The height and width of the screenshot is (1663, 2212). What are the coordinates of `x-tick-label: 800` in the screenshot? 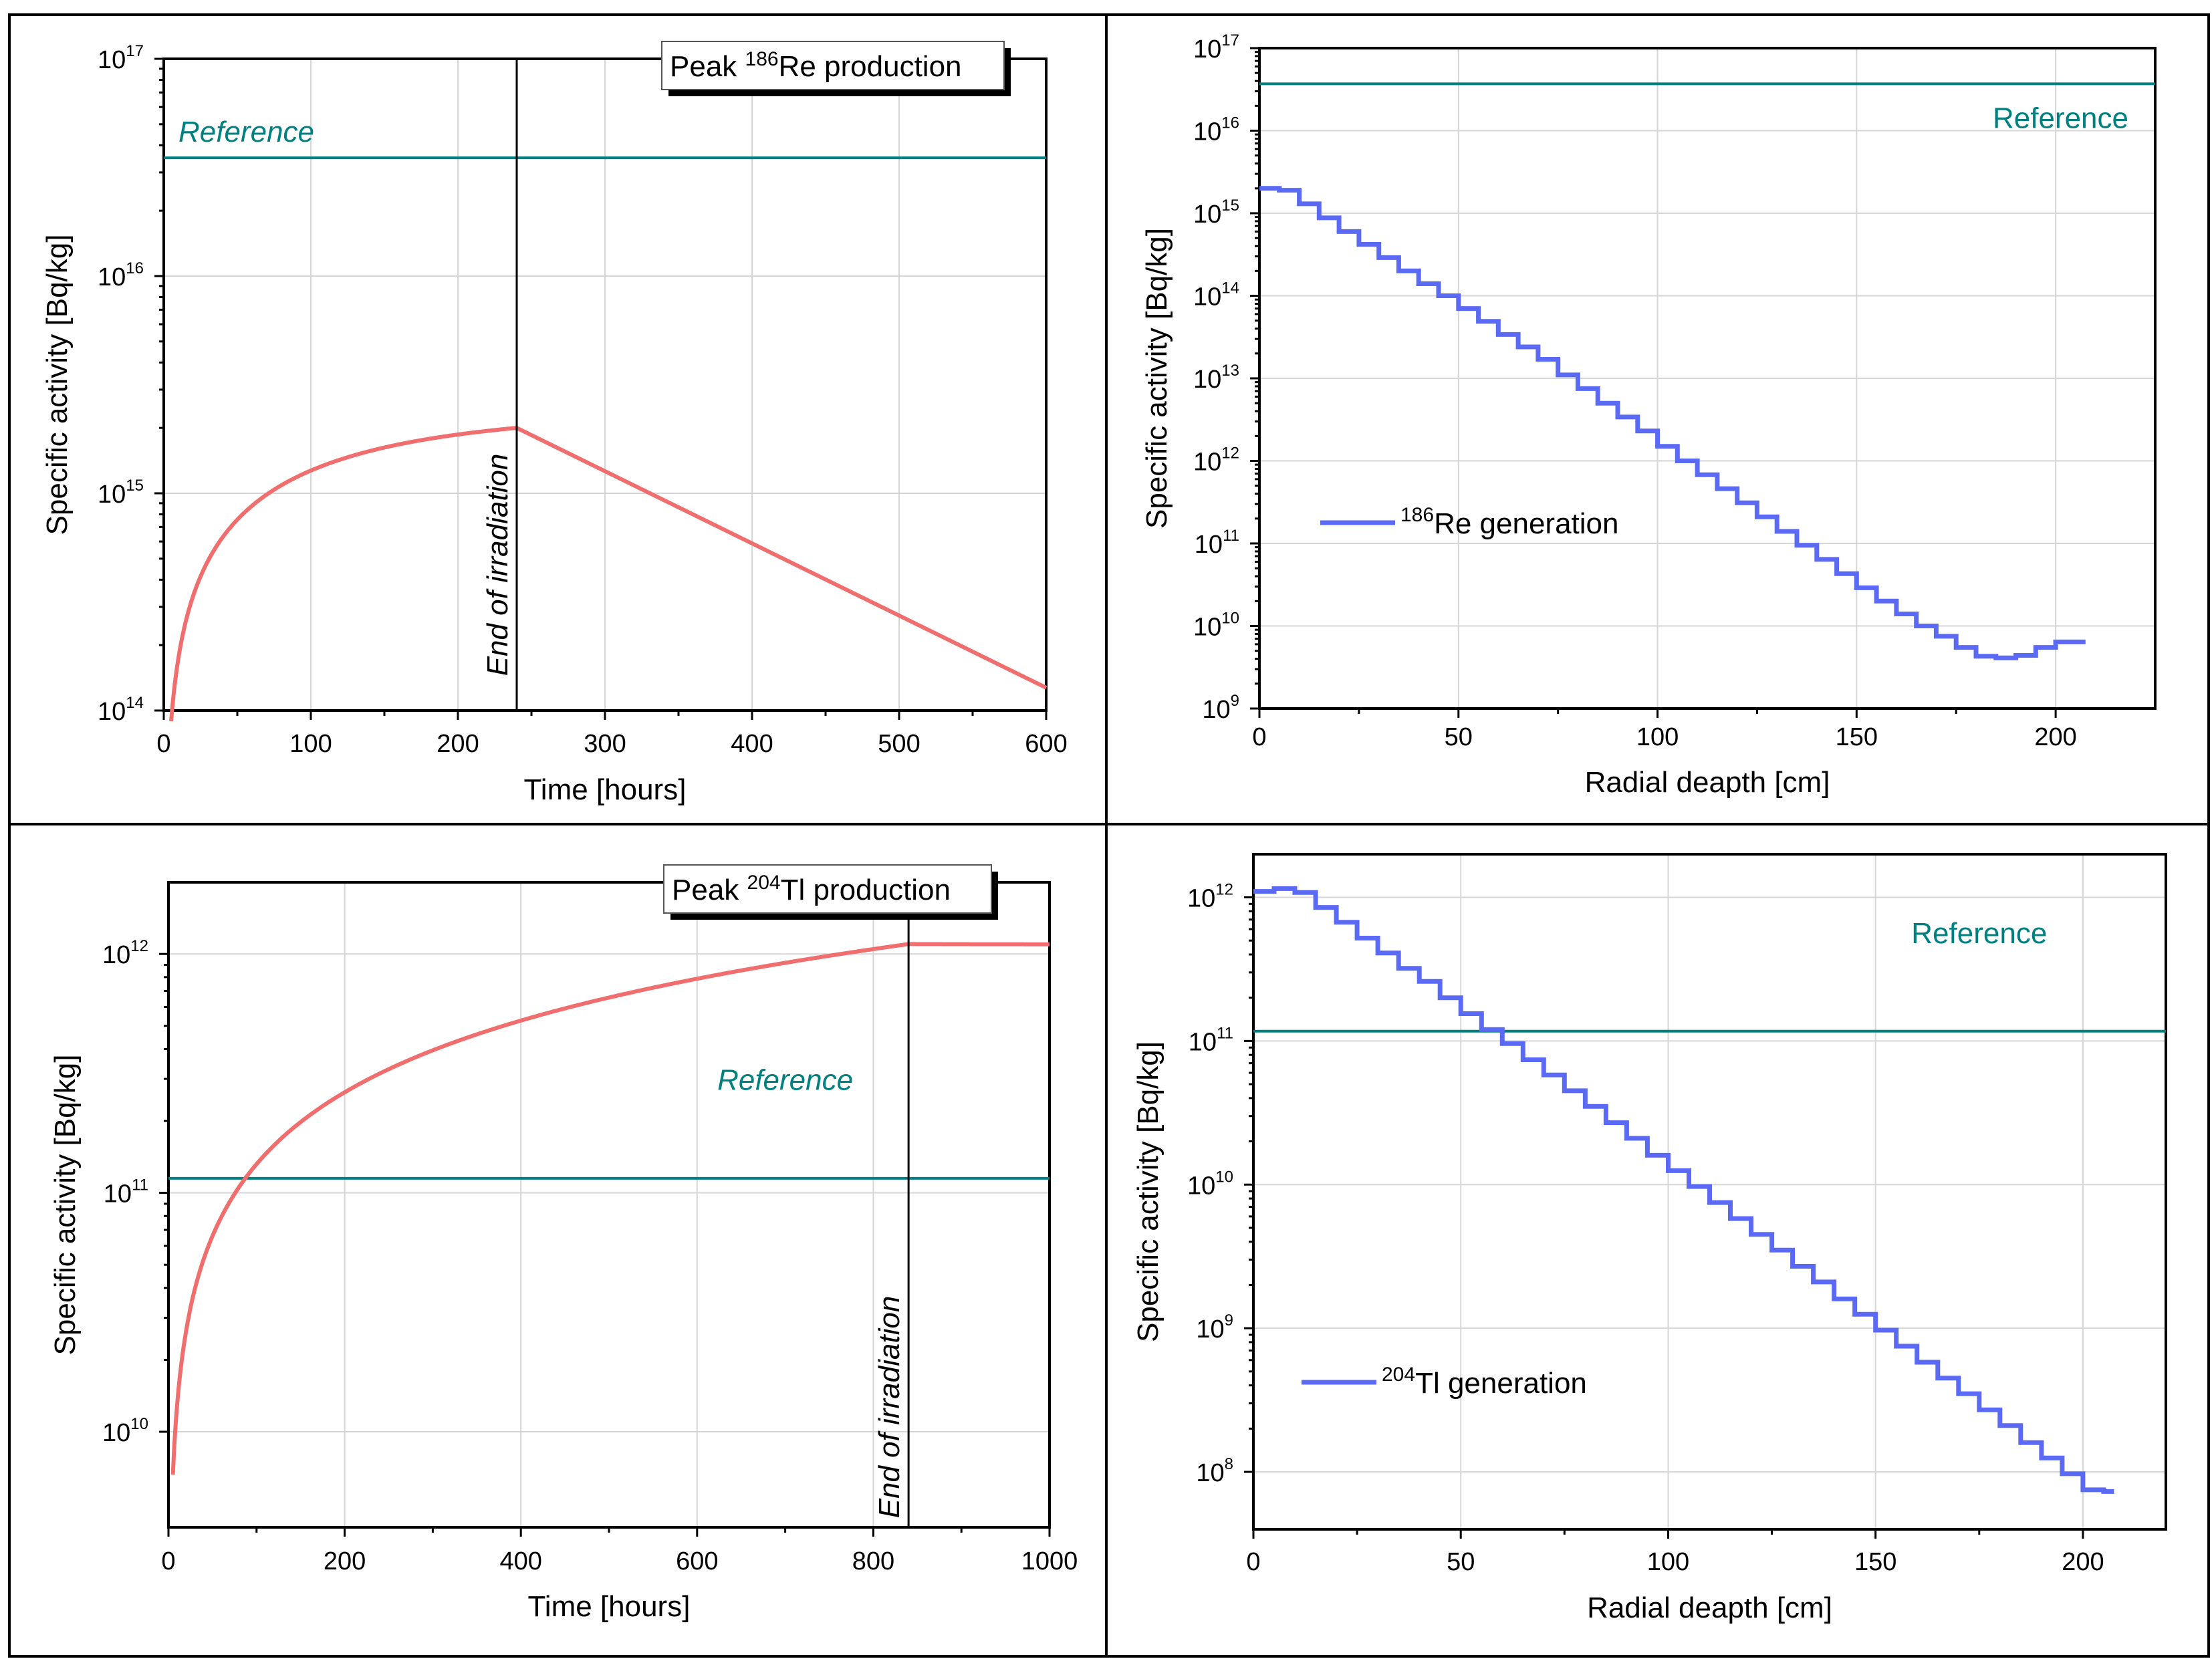 It's located at (873, 1561).